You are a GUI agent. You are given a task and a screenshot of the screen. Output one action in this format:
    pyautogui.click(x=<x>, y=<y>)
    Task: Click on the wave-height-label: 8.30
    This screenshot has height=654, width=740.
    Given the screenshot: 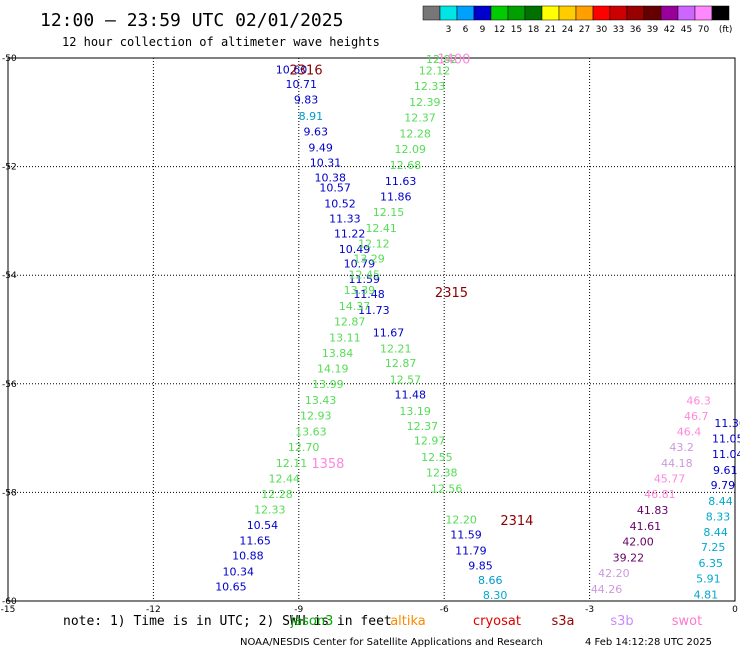 What is the action you would take?
    pyautogui.click(x=495, y=595)
    